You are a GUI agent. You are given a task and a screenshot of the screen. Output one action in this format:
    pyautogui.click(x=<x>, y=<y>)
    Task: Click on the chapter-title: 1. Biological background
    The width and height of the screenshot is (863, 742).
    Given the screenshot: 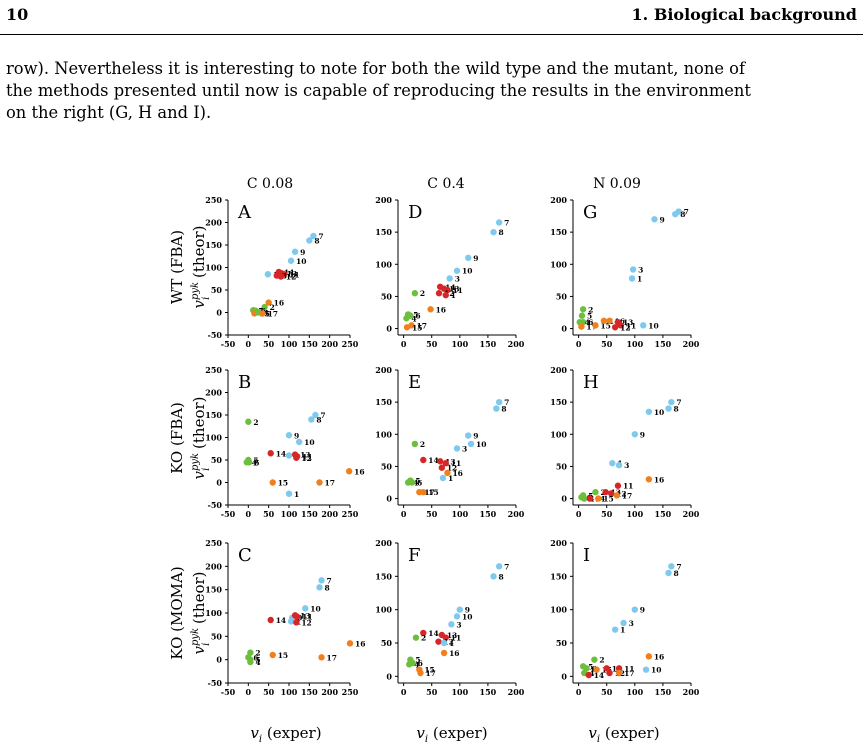 What is the action you would take?
    pyautogui.click(x=744, y=14)
    